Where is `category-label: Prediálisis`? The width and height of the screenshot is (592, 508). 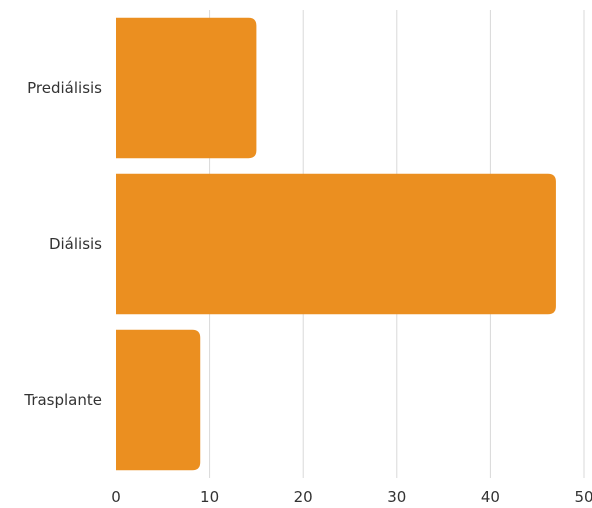 category-label: Prediálisis is located at coordinates (64, 88).